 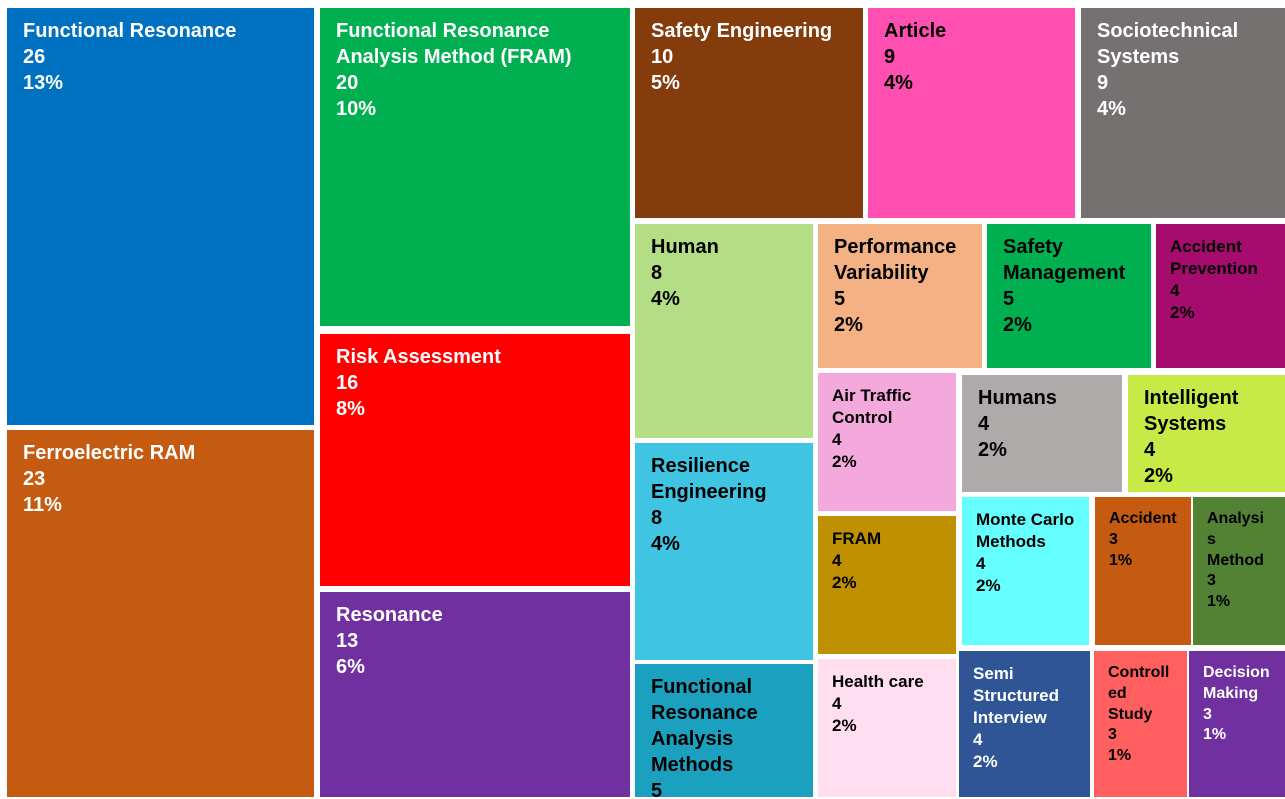 What do you see at coordinates (1069, 296) in the screenshot?
I see `tile: Safety Management 5 2%` at bounding box center [1069, 296].